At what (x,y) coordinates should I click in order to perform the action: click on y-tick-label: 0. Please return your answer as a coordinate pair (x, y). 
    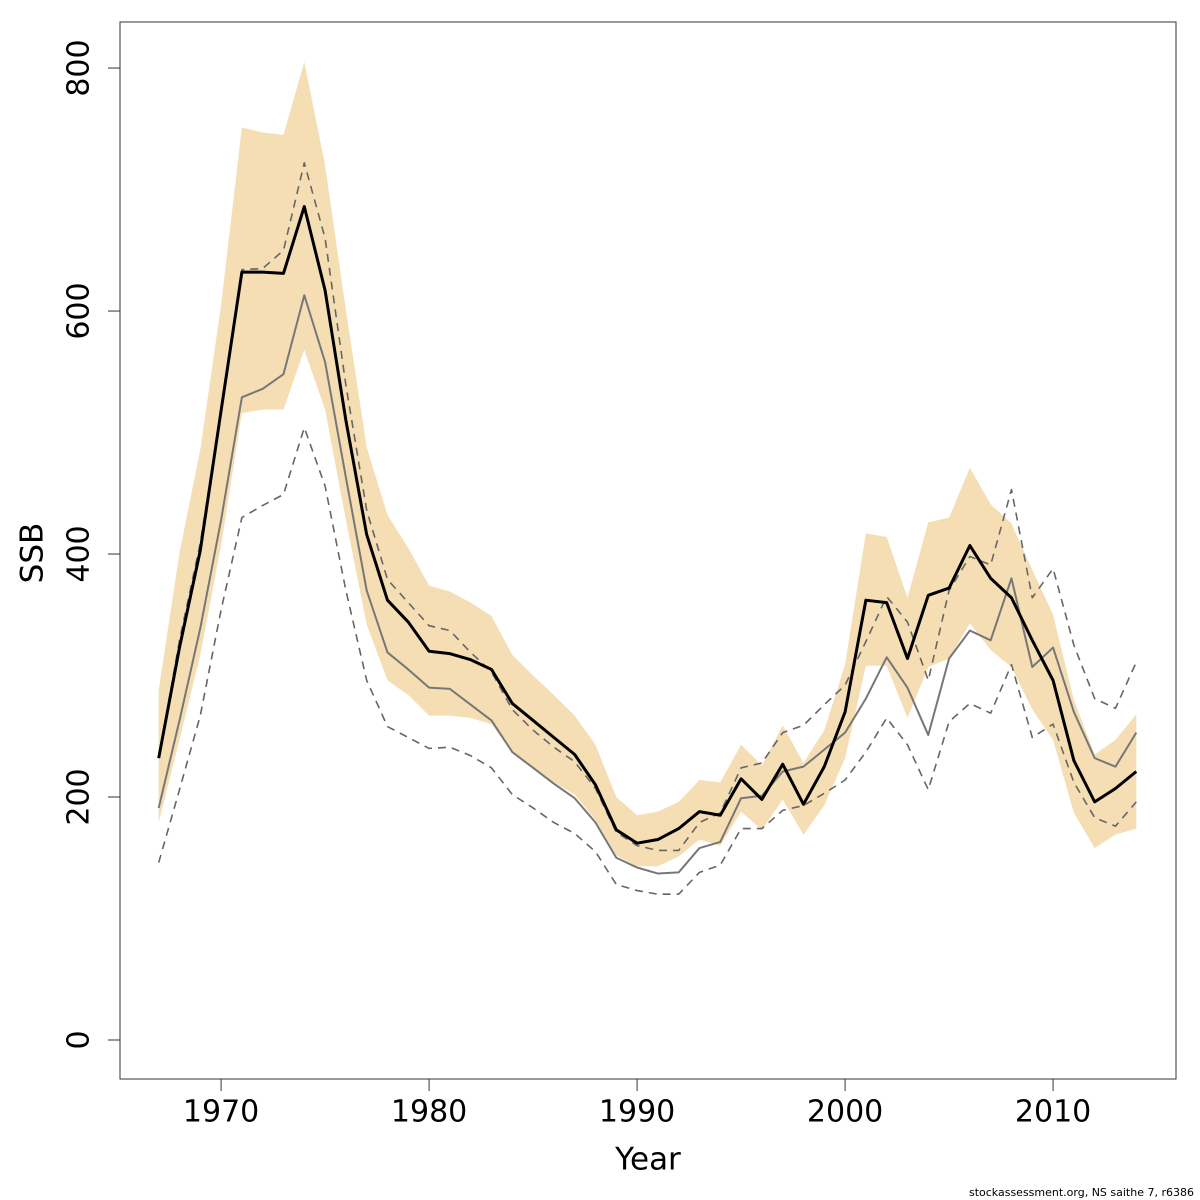
    Looking at the image, I should click on (79, 1039).